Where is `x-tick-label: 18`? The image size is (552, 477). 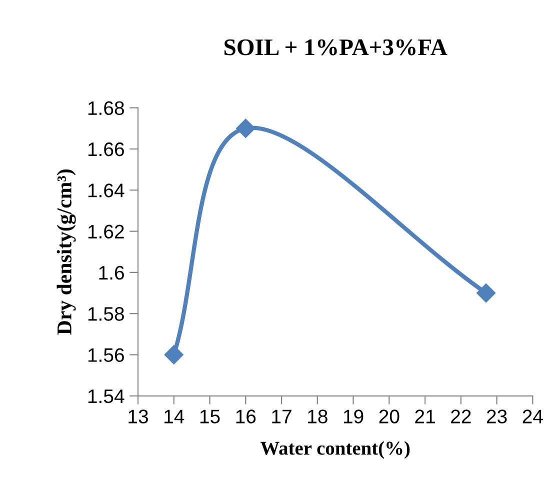
x-tick-label: 18 is located at coordinates (318, 417).